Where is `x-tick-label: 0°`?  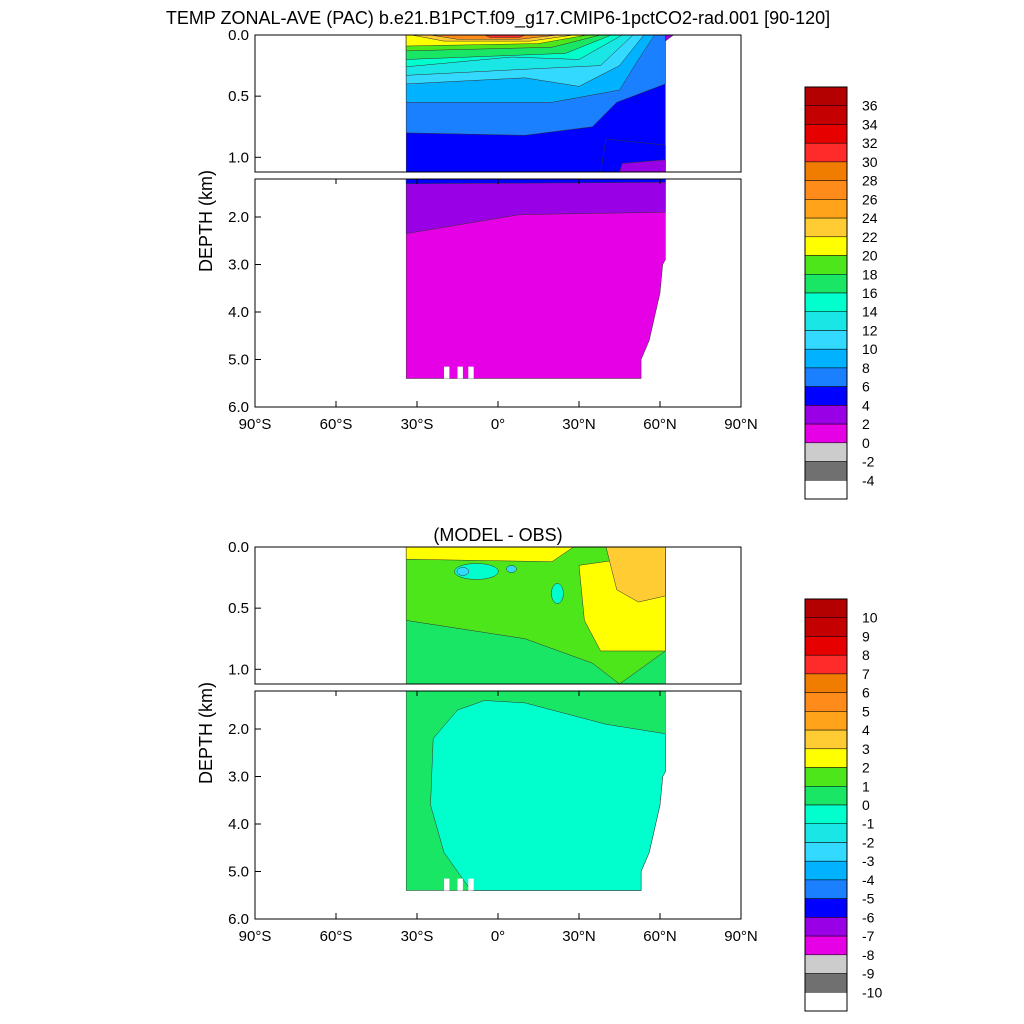 x-tick-label: 0° is located at coordinates (498, 936).